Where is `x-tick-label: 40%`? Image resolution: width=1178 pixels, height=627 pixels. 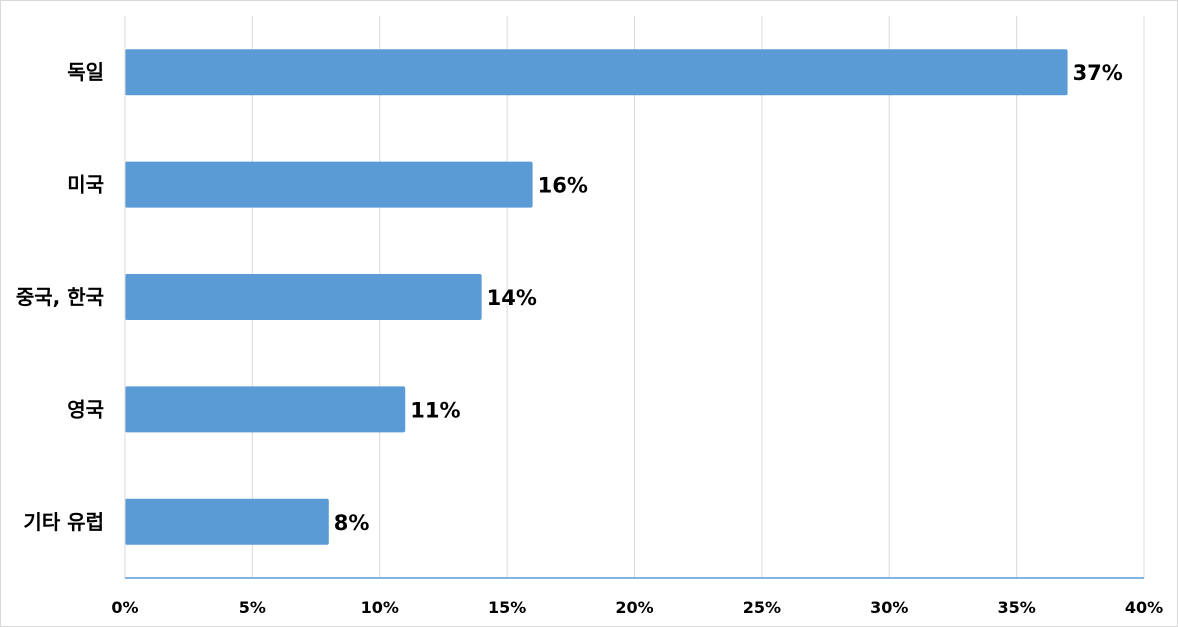 x-tick-label: 40% is located at coordinates (1144, 607).